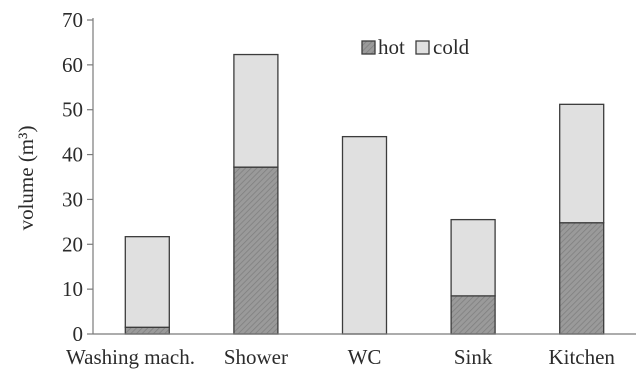 The height and width of the screenshot is (372, 640). Describe the element at coordinates (365, 357) in the screenshot. I see `x-category-label: WC` at that location.